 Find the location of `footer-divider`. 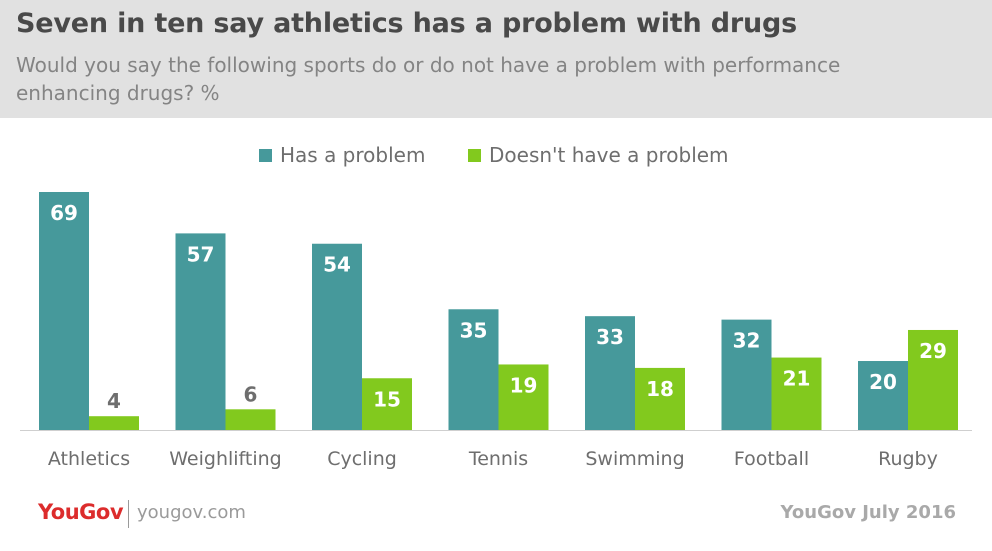

footer-divider is located at coordinates (128, 514).